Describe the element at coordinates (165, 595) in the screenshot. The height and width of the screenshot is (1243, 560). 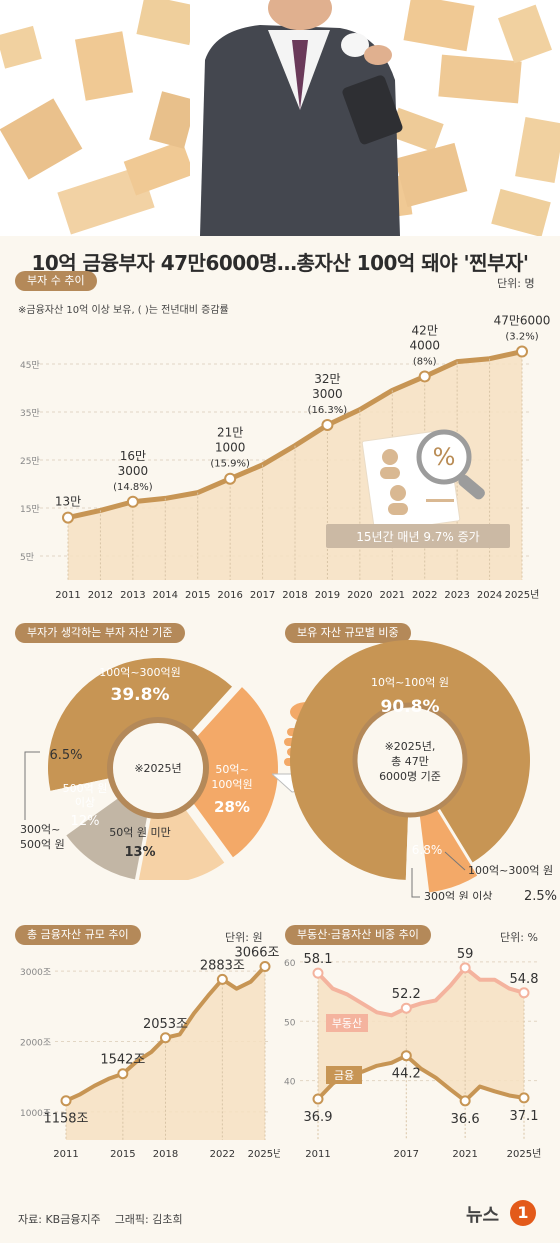
I see `x-tick-label: 2014` at that location.